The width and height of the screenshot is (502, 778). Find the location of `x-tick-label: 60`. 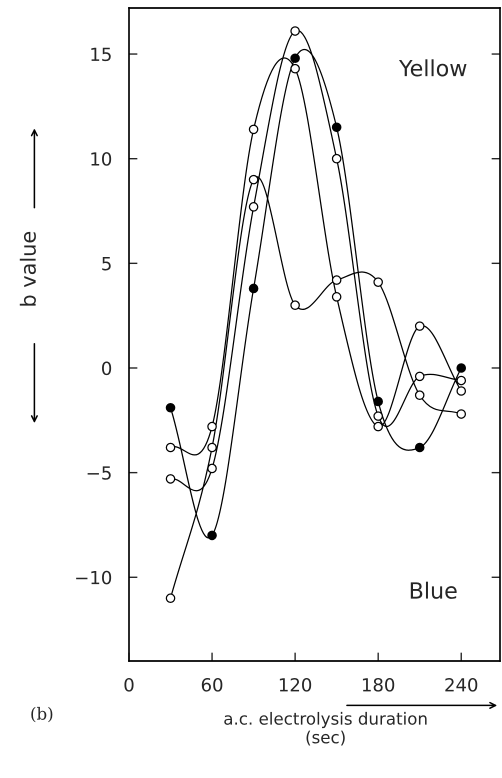

x-tick-label: 60 is located at coordinates (212, 685).